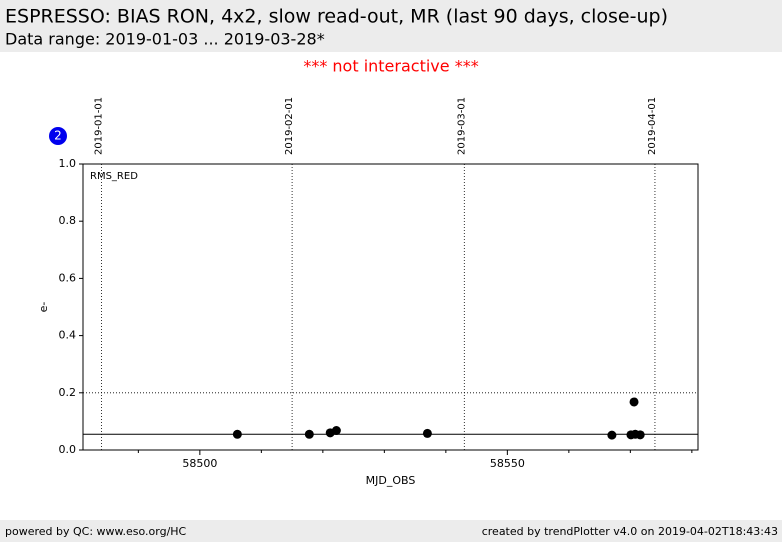 Image resolution: width=782 pixels, height=542 pixels. Describe the element at coordinates (114, 176) in the screenshot. I see `annotation: RMS_RED` at that location.